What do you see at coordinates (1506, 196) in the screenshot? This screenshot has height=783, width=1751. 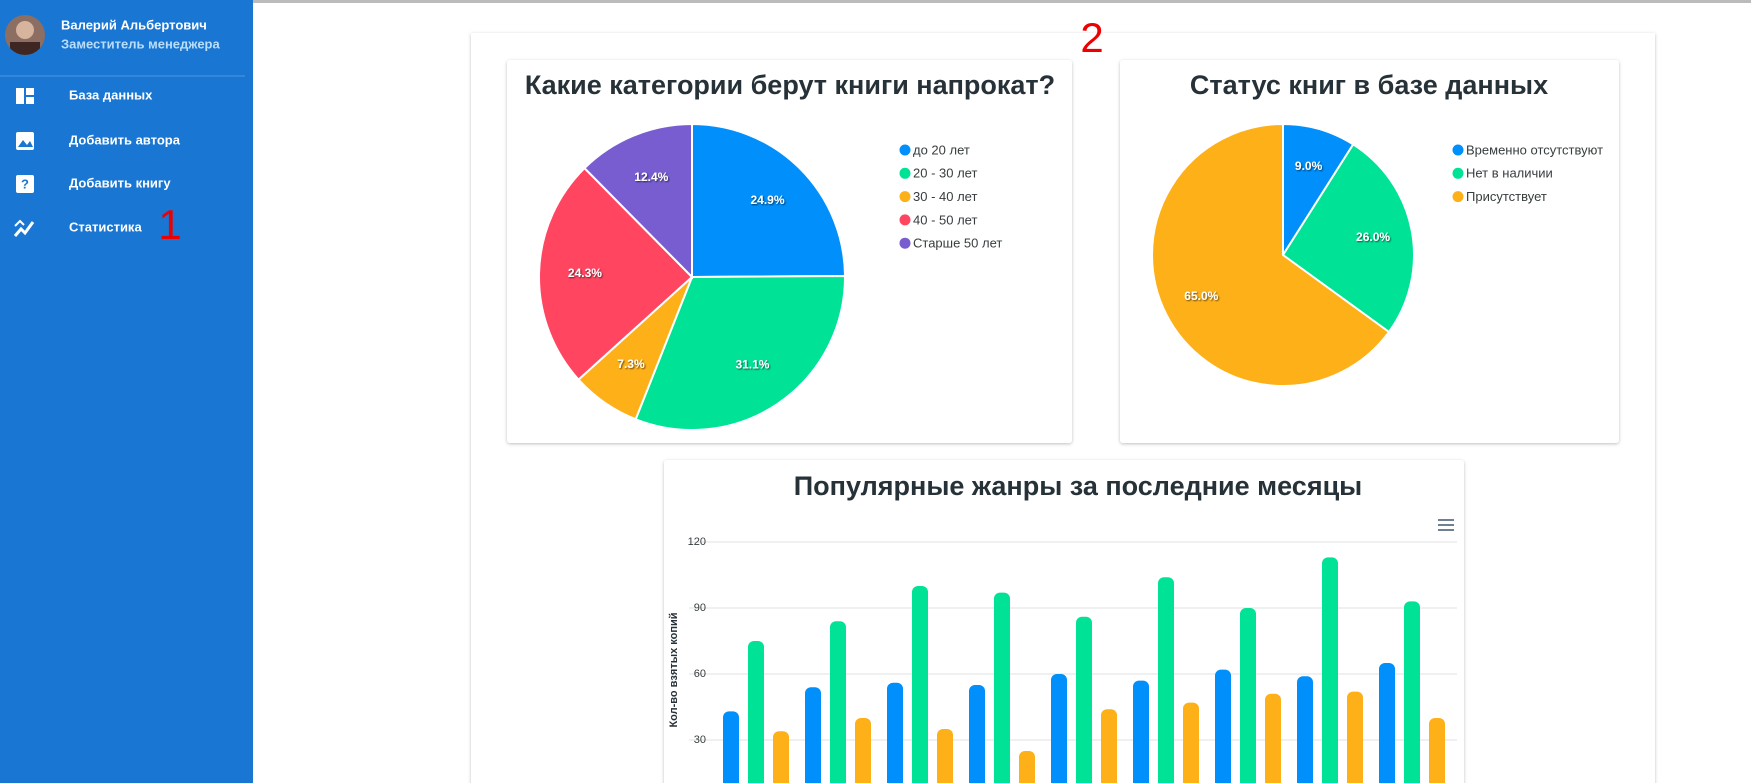 I see `legend-label: Присутствует` at bounding box center [1506, 196].